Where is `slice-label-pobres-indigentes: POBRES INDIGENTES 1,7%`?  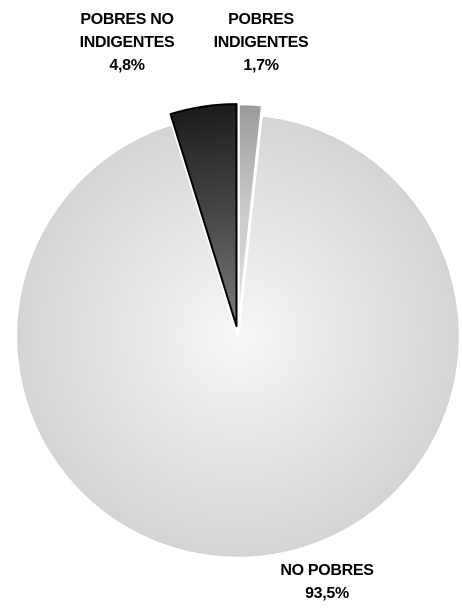
slice-label-pobres-indigentes: POBRES INDIGENTES 1,7% is located at coordinates (261, 42).